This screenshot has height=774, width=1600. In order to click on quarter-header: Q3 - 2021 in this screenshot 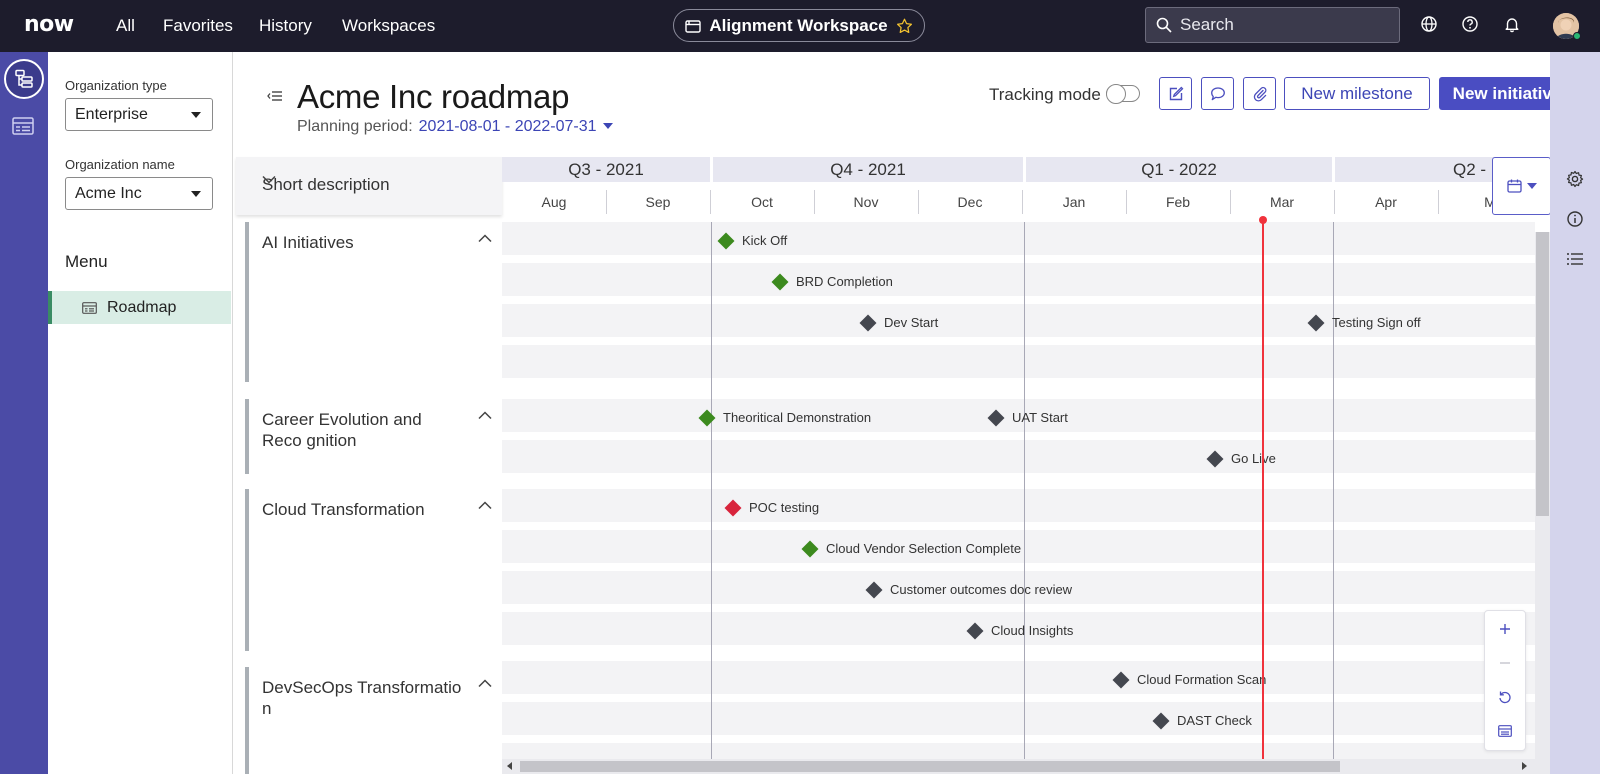, I will do `click(606, 169)`.